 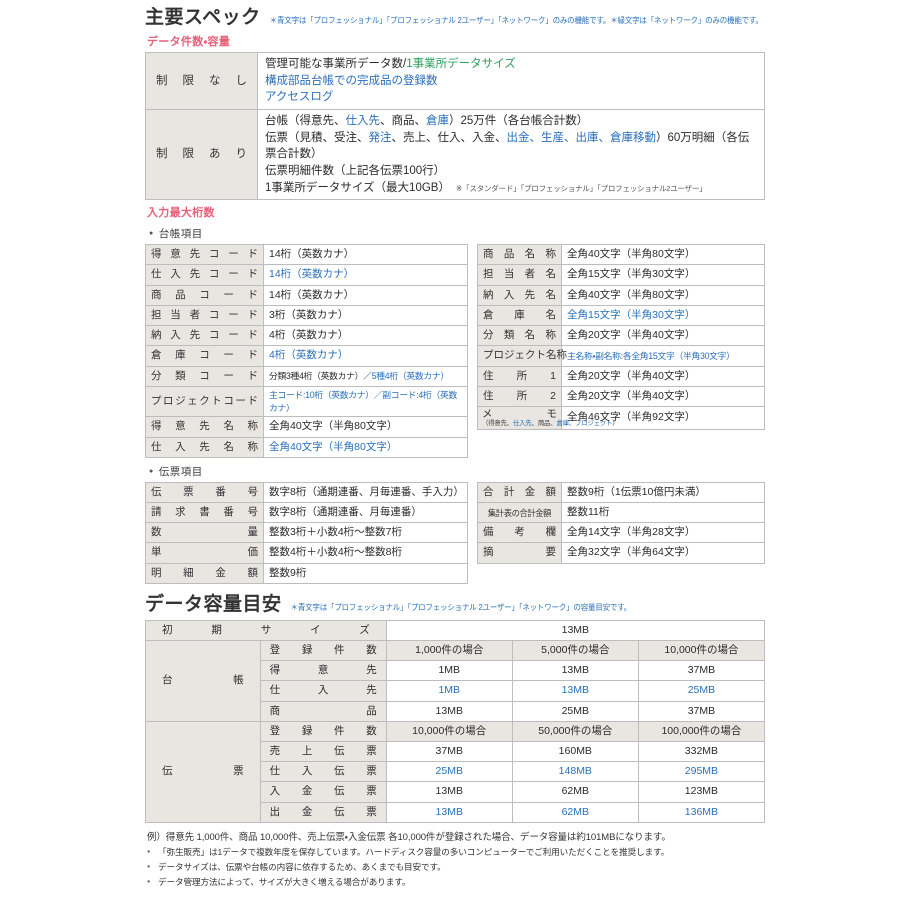 What do you see at coordinates (365, 573) in the screenshot?
I see `slip-item-value: 整数9桁` at bounding box center [365, 573].